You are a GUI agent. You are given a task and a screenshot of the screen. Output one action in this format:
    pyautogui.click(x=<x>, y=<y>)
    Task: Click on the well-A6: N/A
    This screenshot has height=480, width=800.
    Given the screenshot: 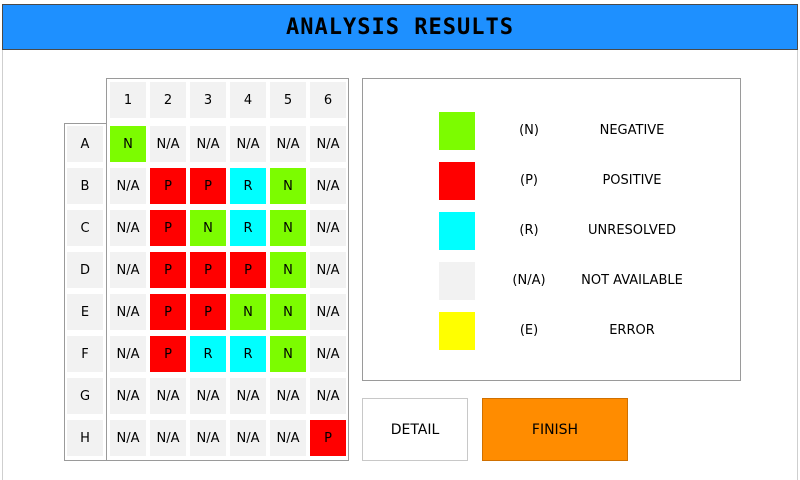 What is the action you would take?
    pyautogui.click(x=328, y=144)
    